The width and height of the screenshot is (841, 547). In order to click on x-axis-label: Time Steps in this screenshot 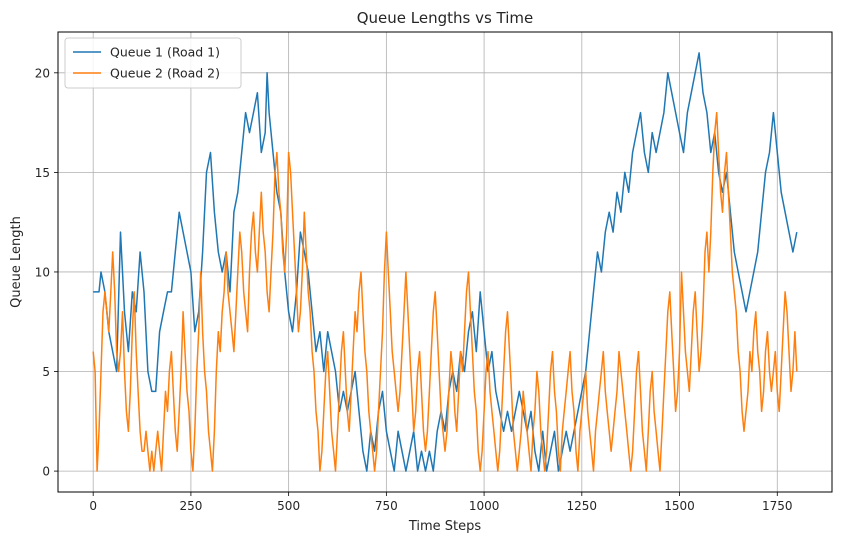, I will do `click(445, 526)`.